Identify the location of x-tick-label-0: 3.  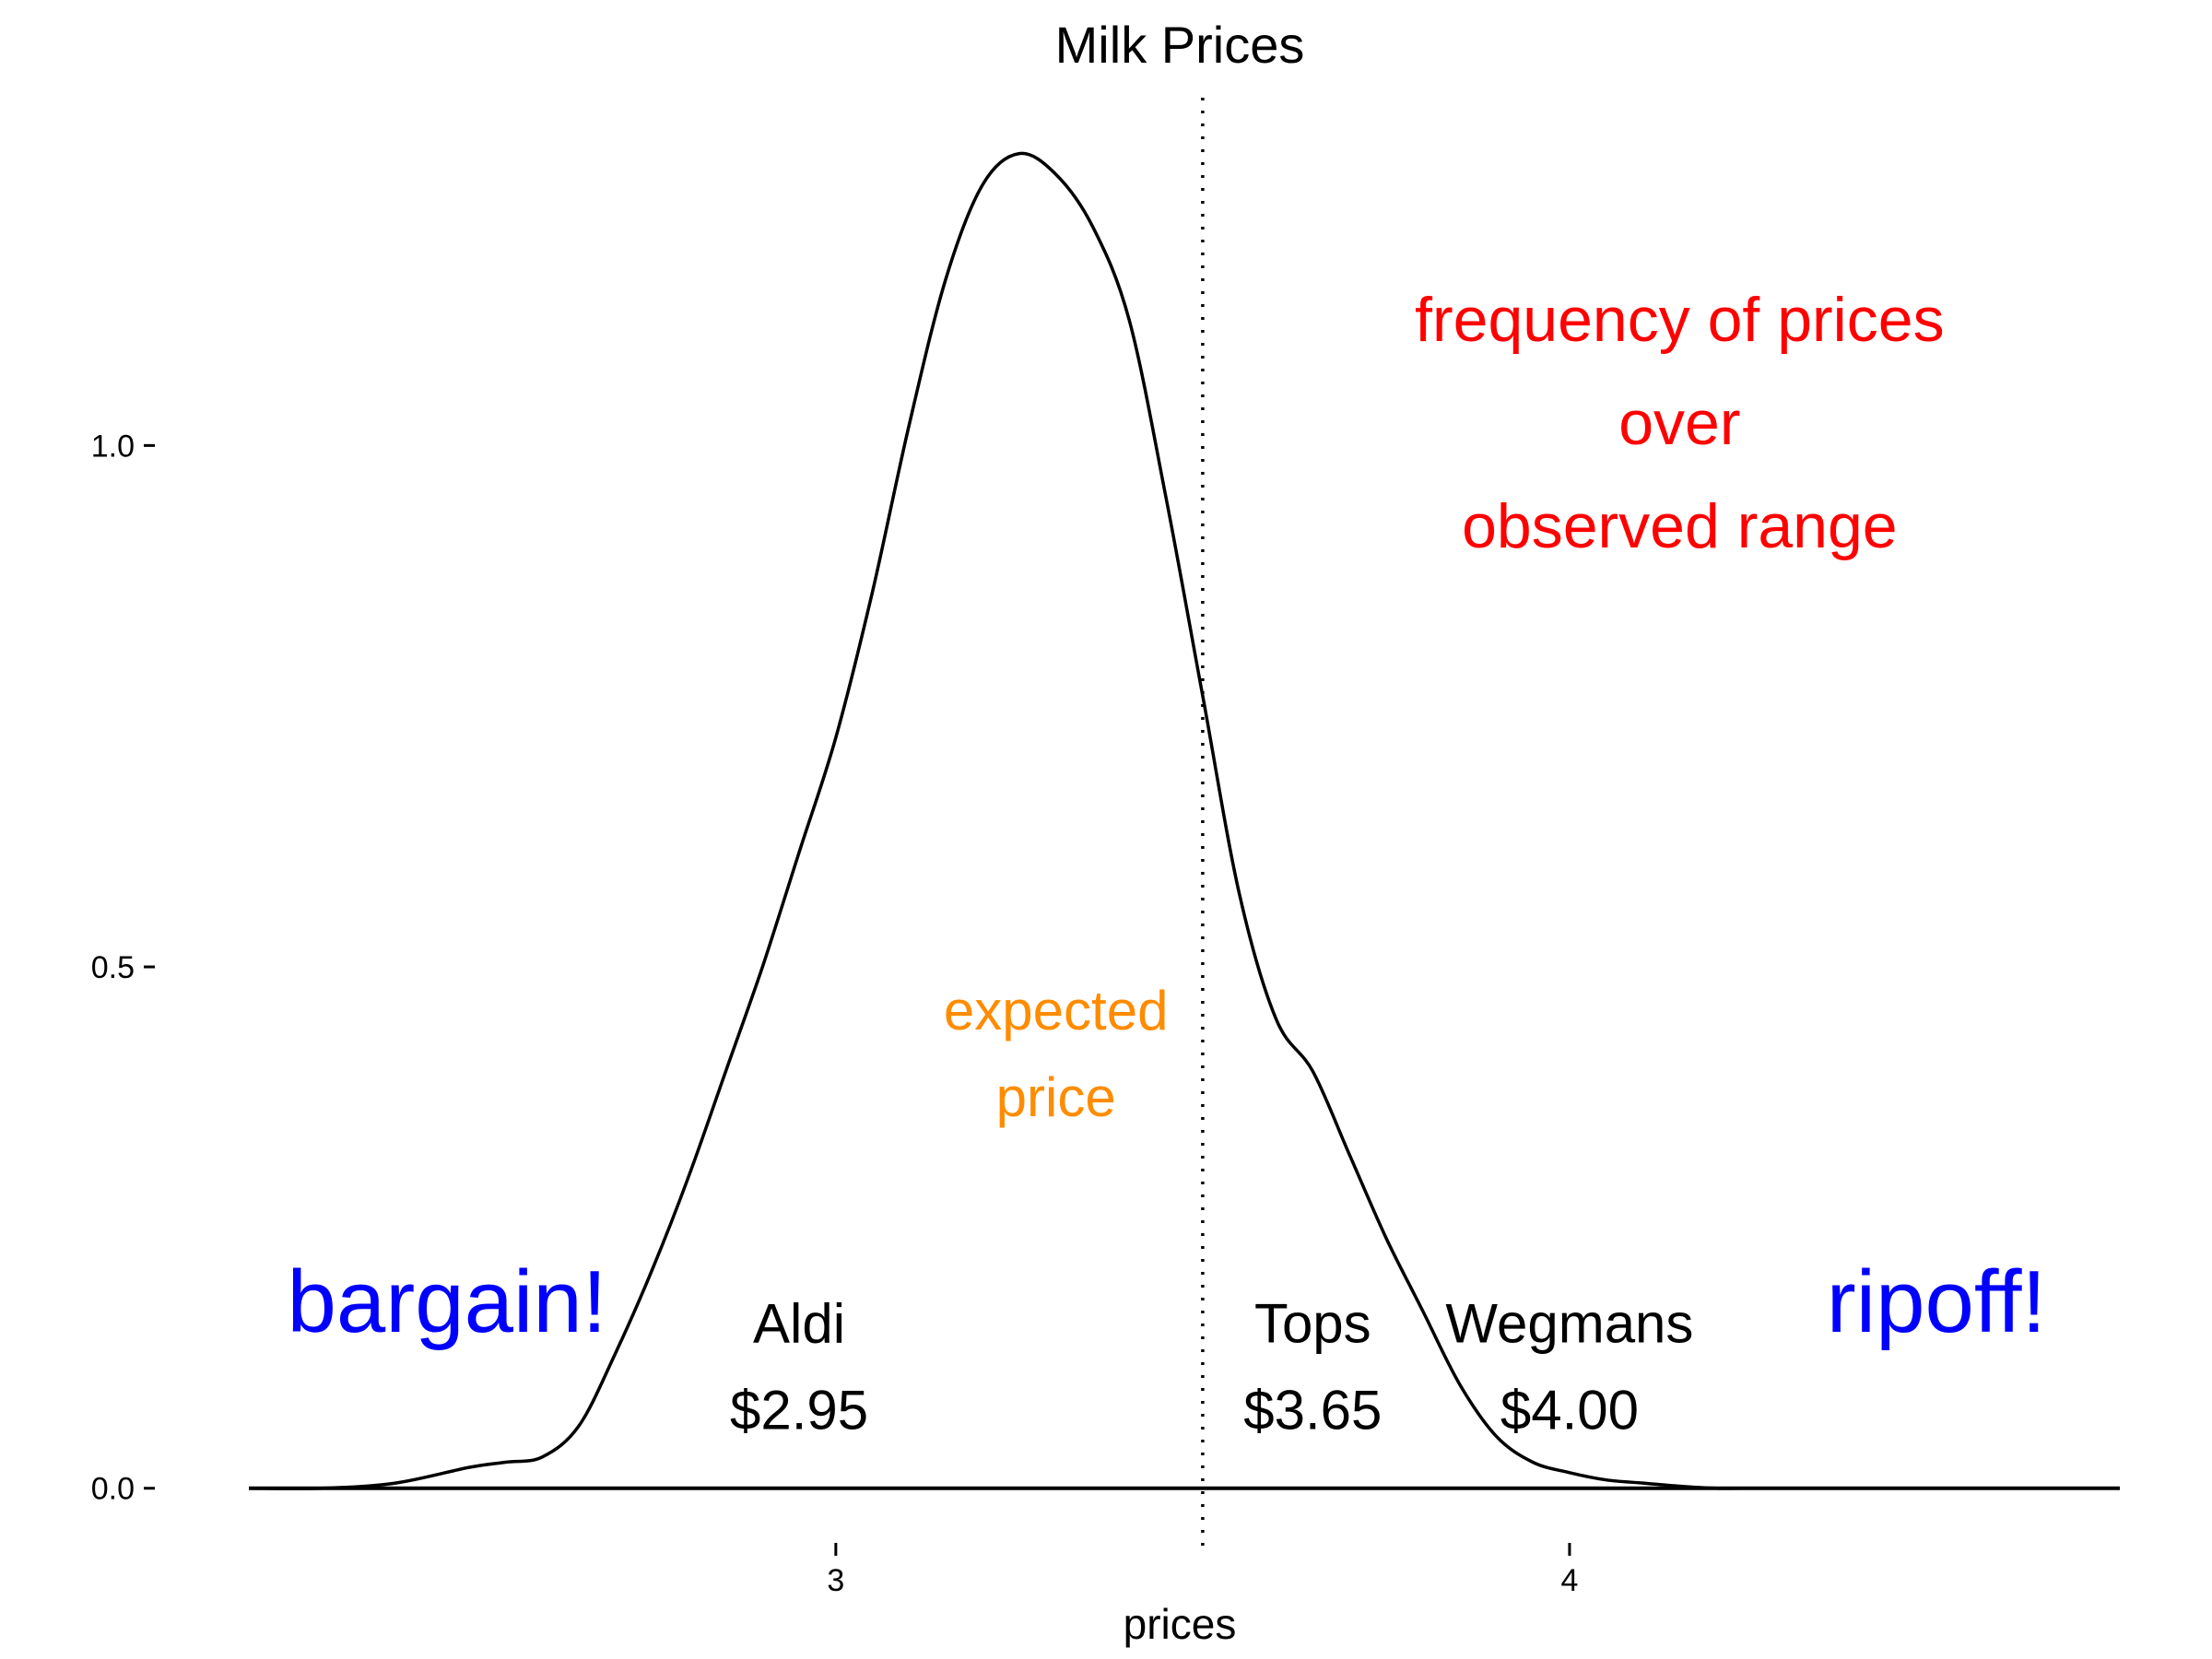
(835, 1580).